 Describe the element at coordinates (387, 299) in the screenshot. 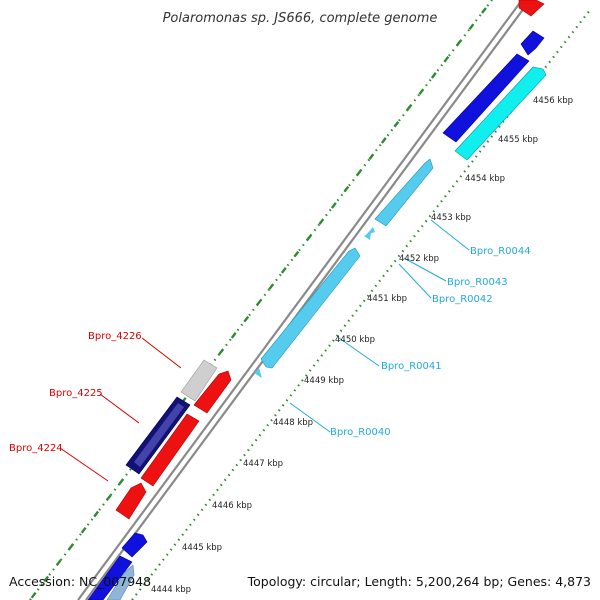

I see `tick-label: 4451 kbp` at that location.